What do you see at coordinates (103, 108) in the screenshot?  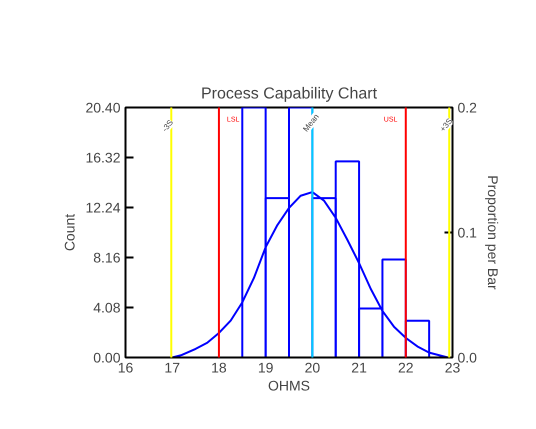 I see `y-tick-label: 20.40` at bounding box center [103, 108].